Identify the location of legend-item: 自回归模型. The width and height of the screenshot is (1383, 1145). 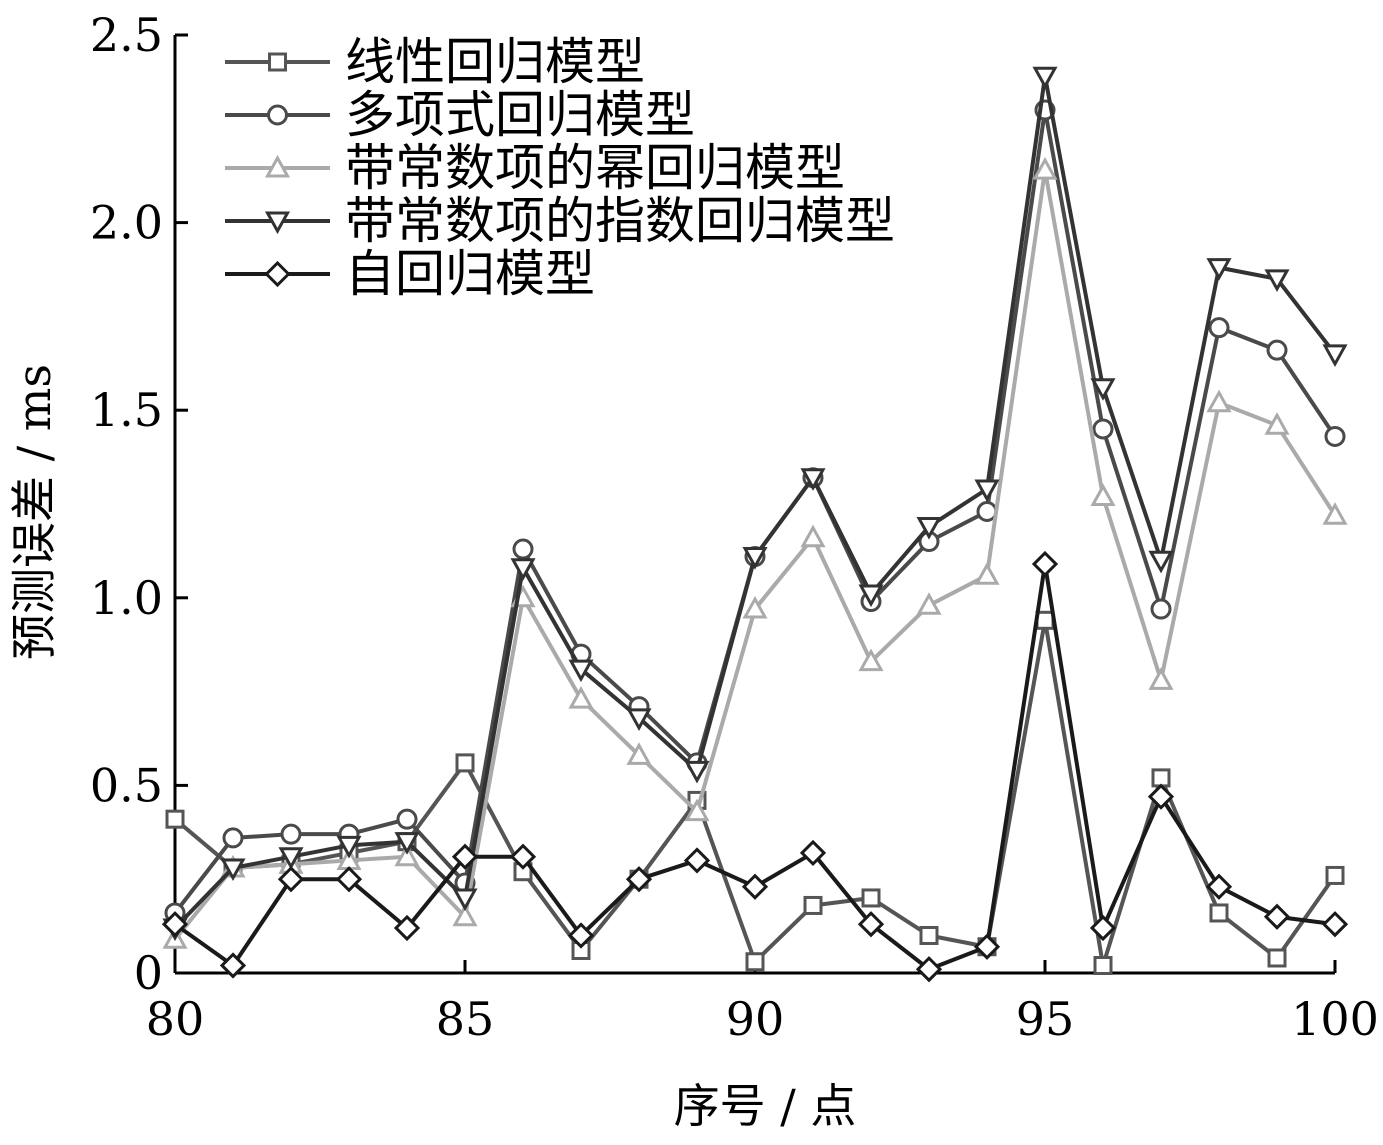
(410, 274).